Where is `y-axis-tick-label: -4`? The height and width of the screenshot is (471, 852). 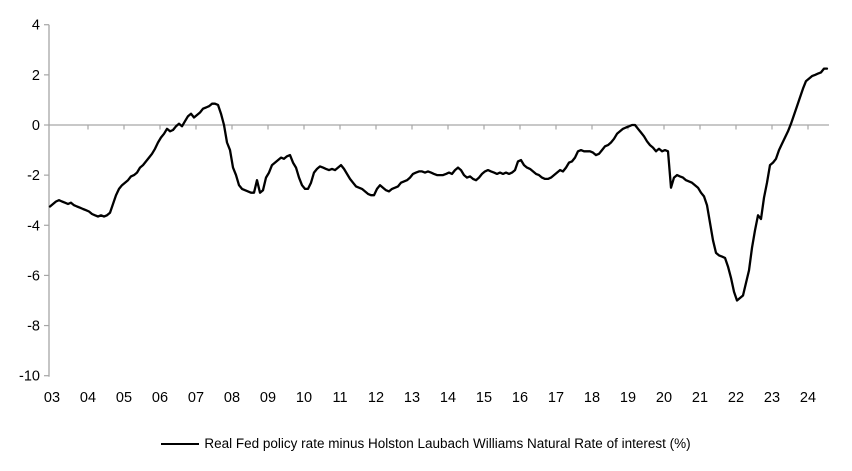 y-axis-tick-label: -4 is located at coordinates (33, 226).